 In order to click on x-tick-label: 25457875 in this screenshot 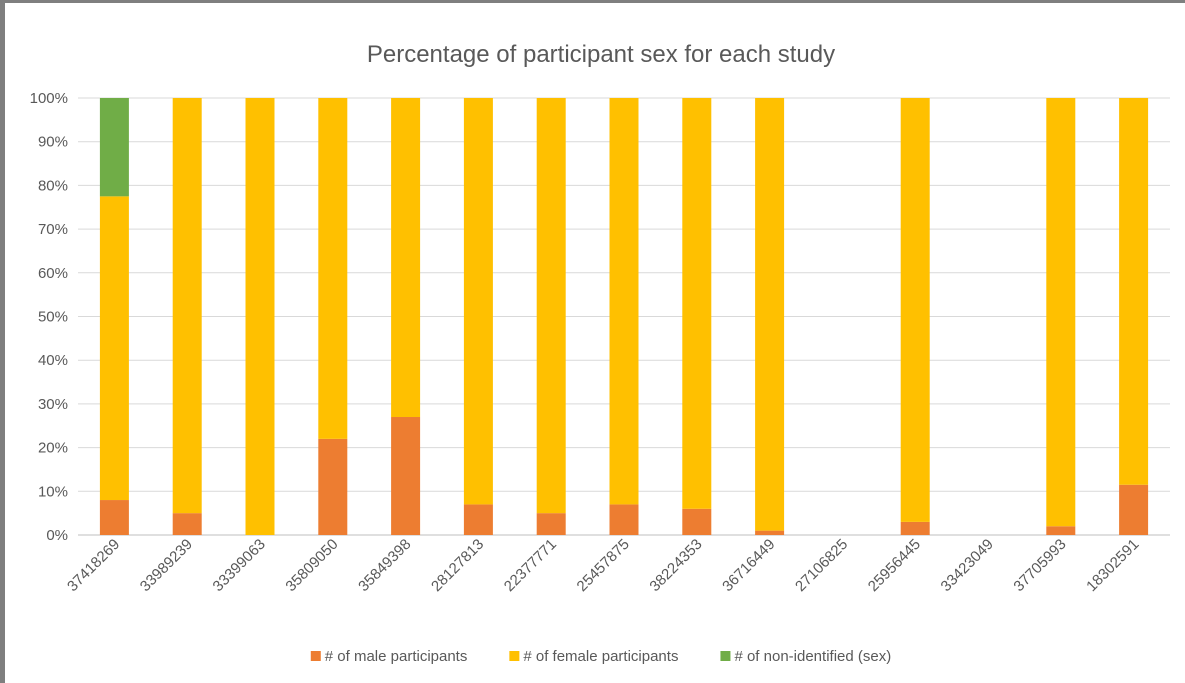, I will do `click(603, 565)`.